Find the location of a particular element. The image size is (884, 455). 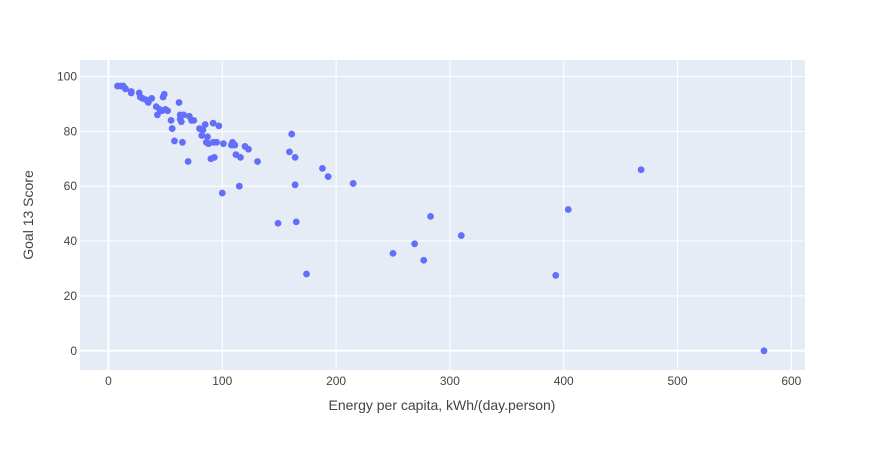

x-tick-label: 100 is located at coordinates (222, 381).